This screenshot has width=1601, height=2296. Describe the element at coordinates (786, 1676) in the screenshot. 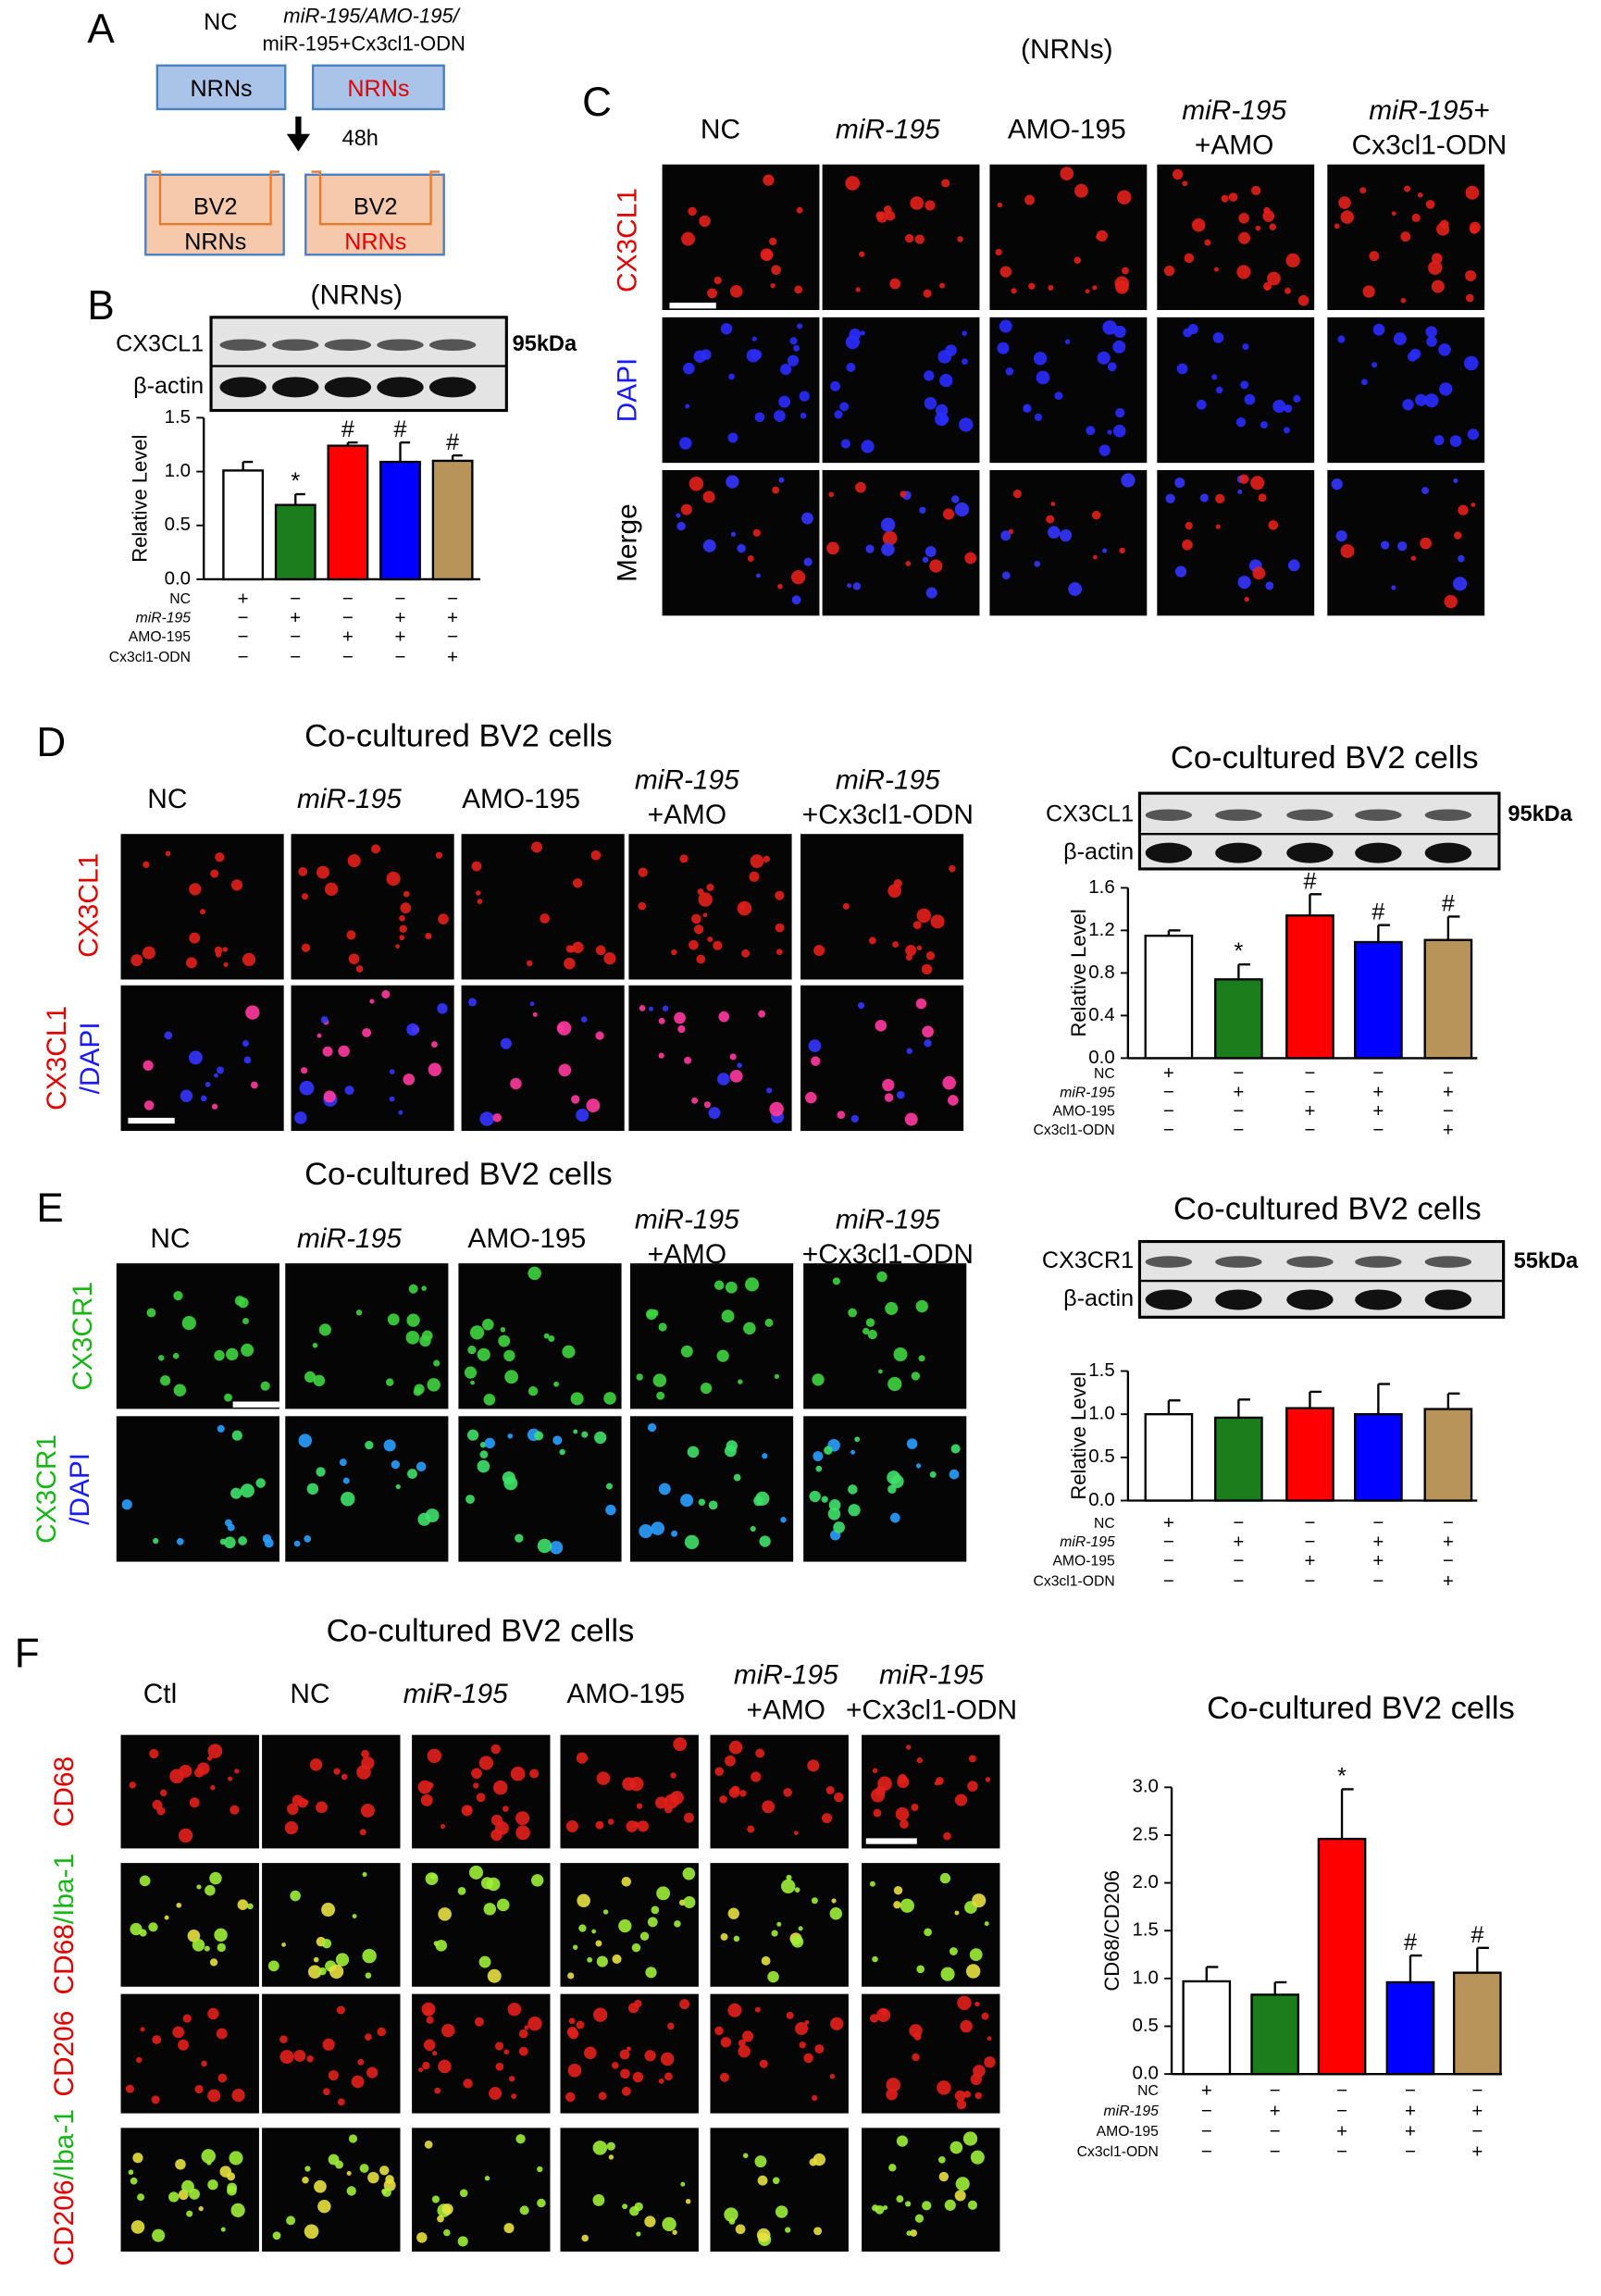

I see `column-header: miR-195` at that location.